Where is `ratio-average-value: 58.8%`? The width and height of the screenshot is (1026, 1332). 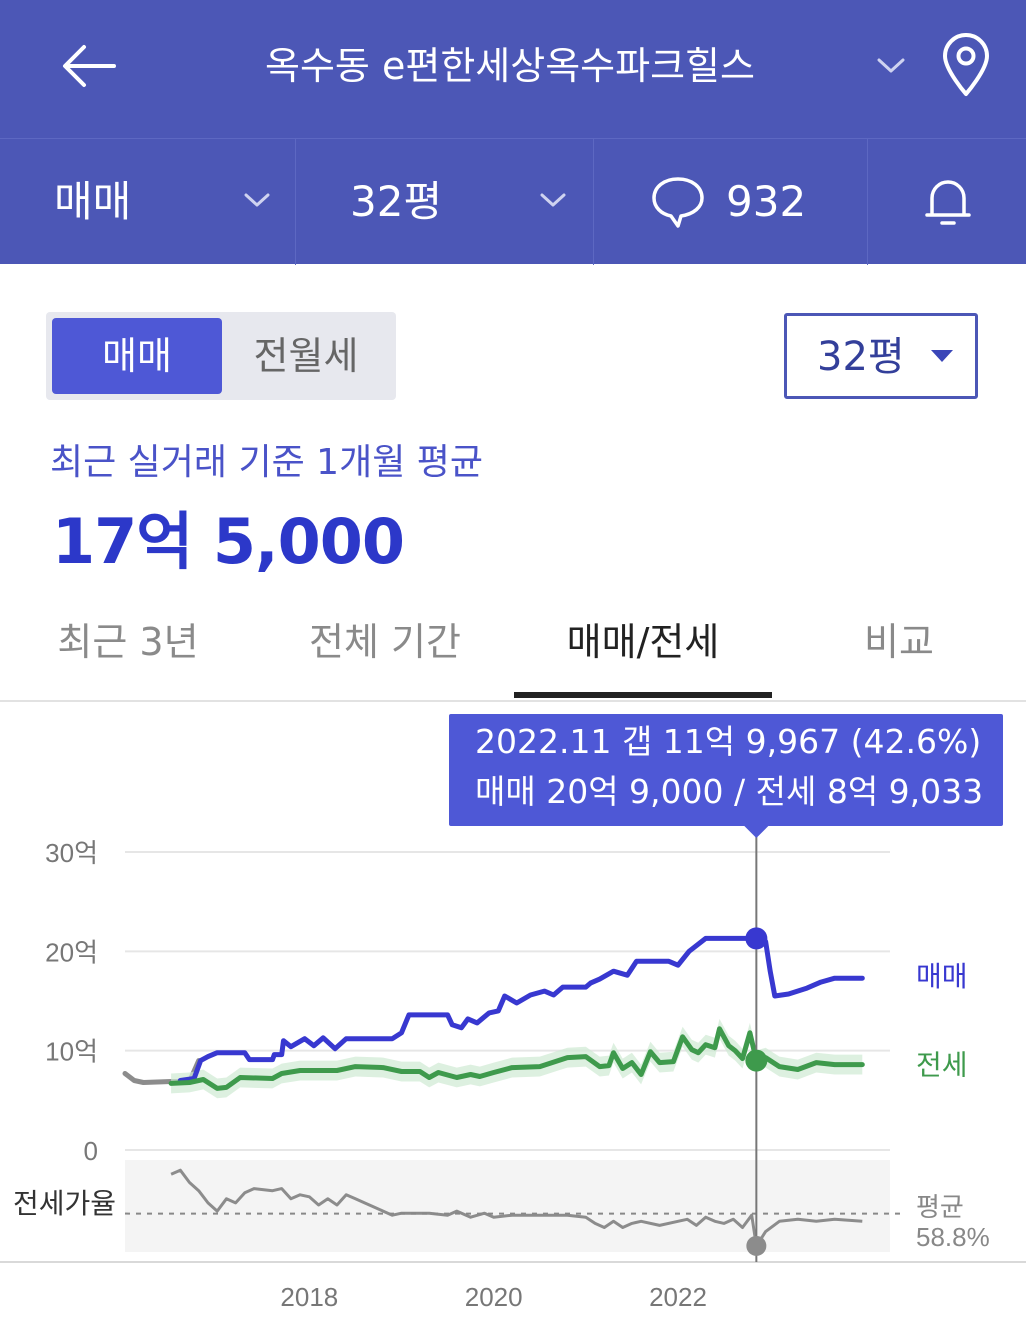
ratio-average-value: 58.8% is located at coordinates (953, 1237).